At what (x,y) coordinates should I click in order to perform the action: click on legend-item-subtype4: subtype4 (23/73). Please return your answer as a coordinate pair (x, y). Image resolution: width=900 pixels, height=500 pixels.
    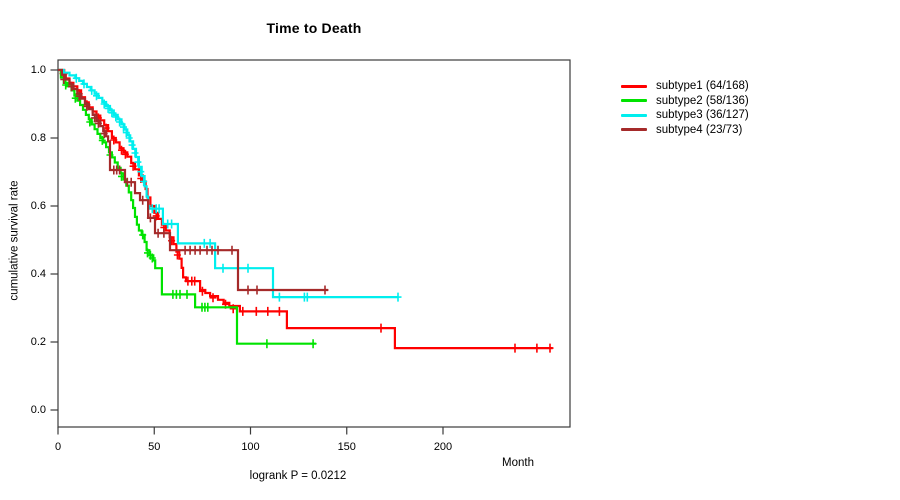
    Looking at the image, I should click on (685, 130).